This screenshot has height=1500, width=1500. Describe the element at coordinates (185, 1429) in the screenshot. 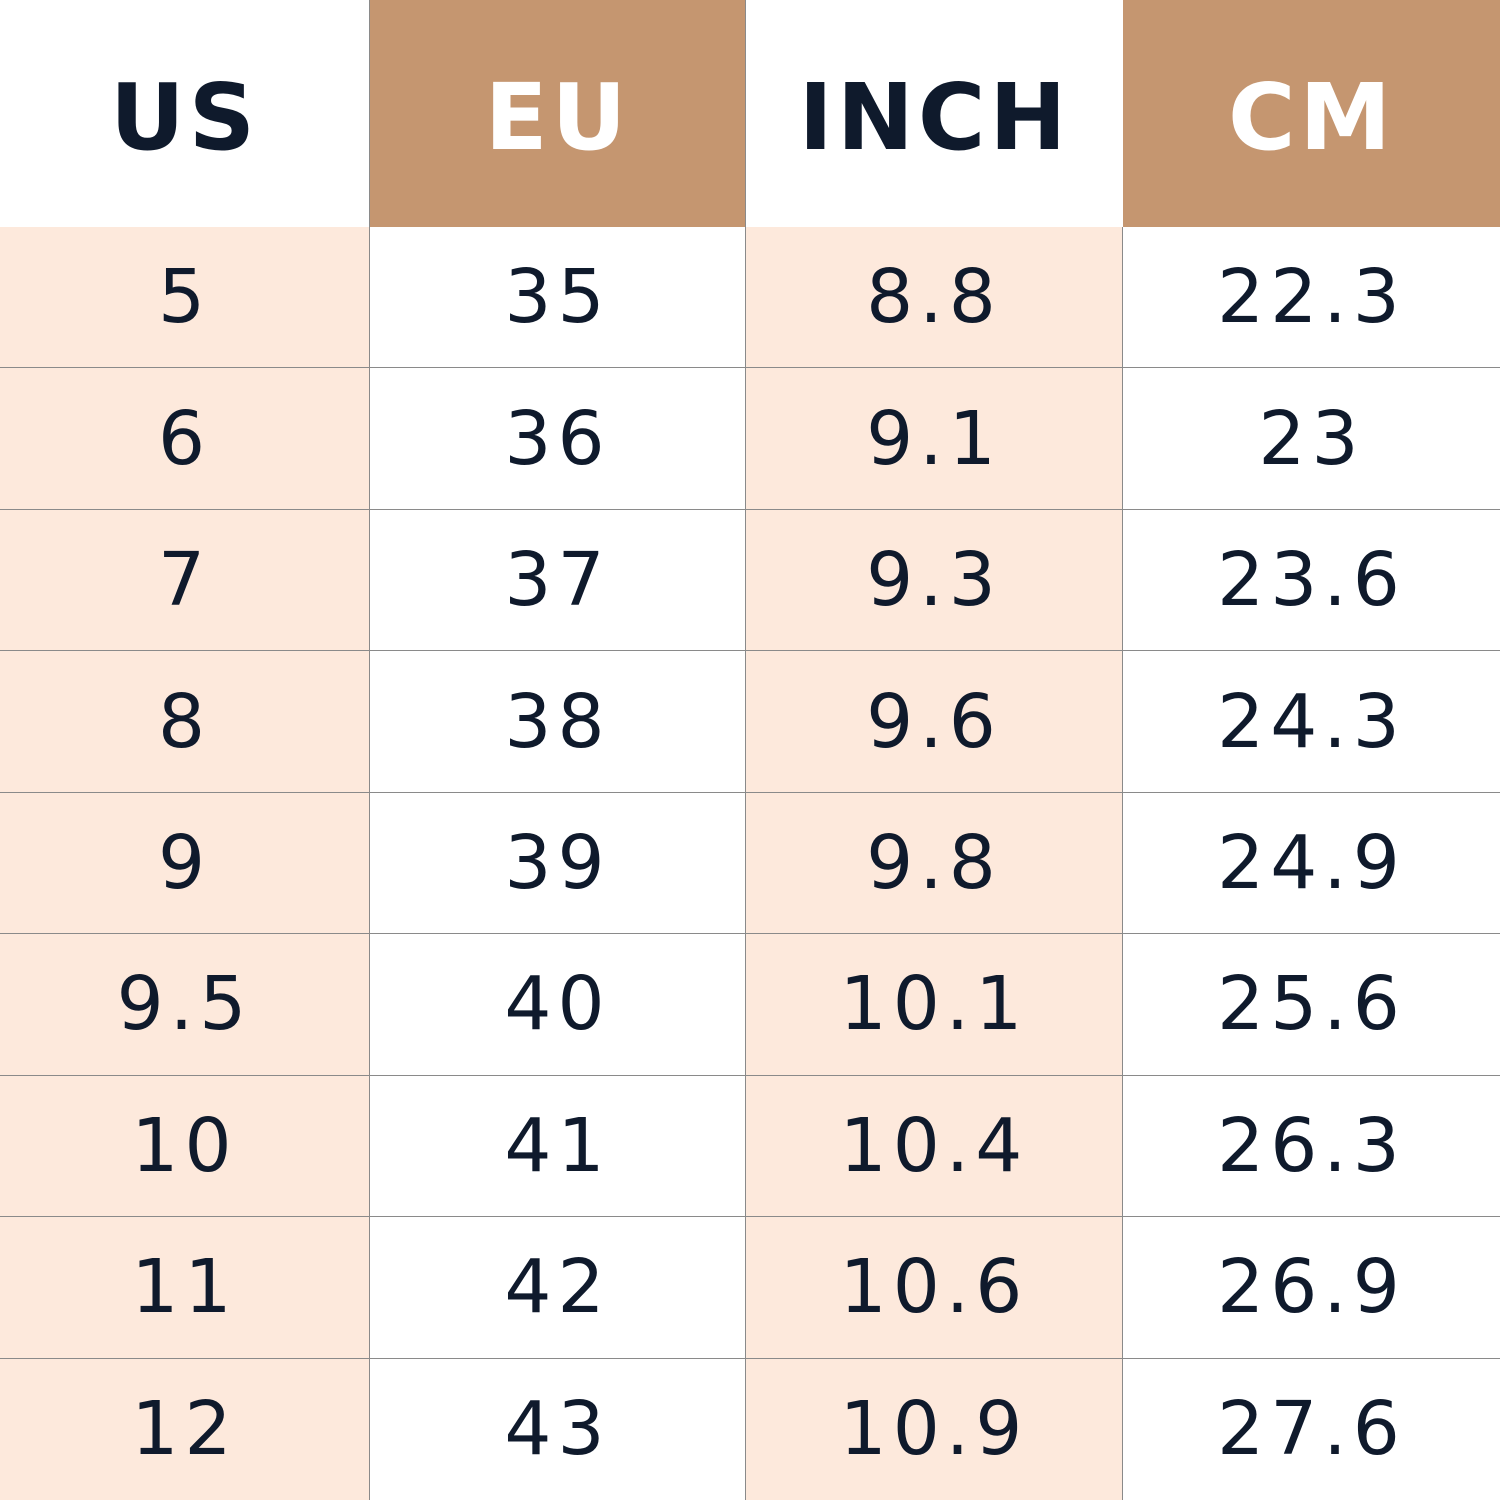

I see `cell-us: 12` at that location.